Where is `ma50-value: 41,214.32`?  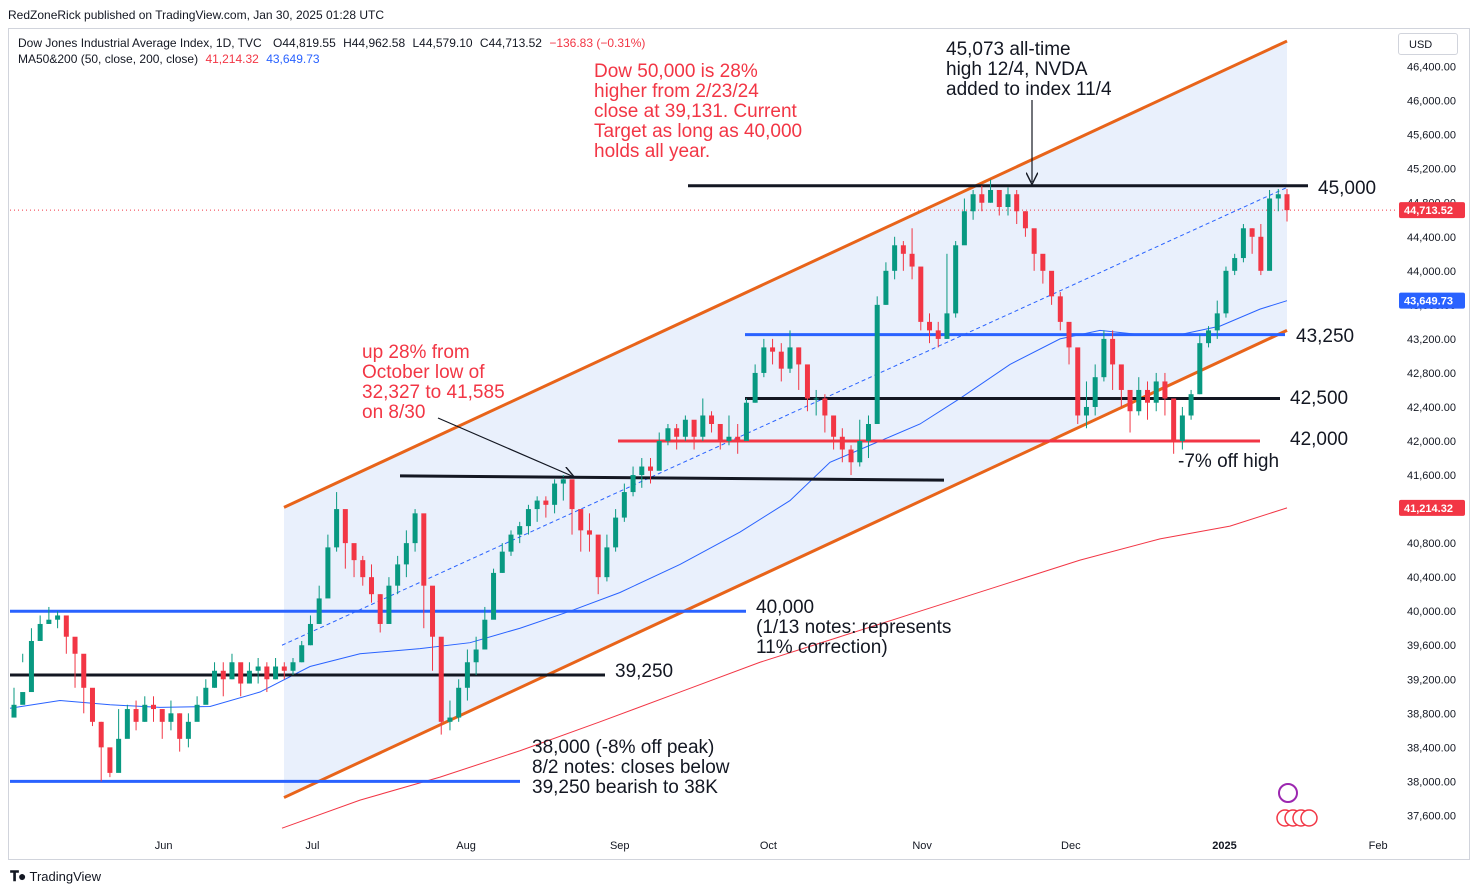
ma50-value: 41,214.32 is located at coordinates (232, 59).